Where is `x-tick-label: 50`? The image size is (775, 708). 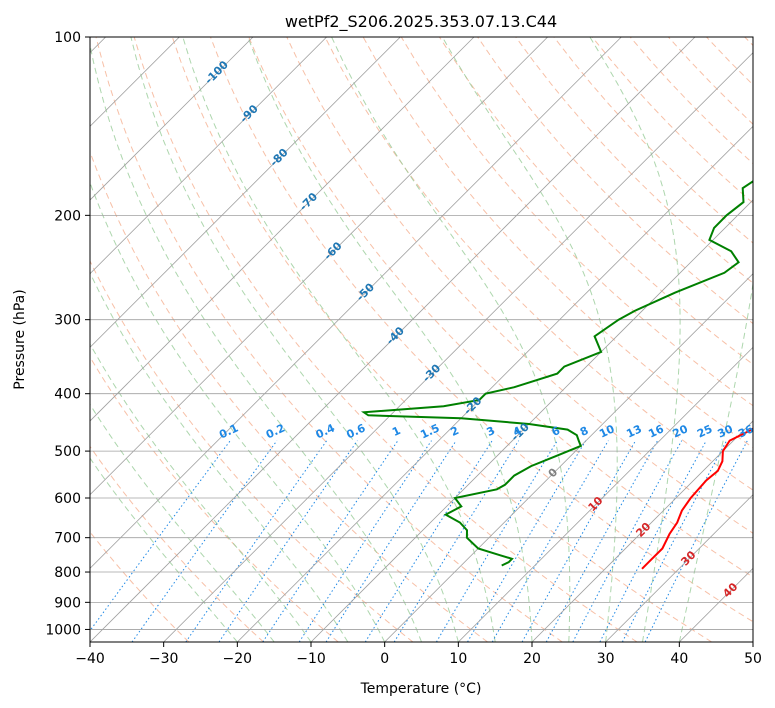
x-tick-label: 50 is located at coordinates (753, 659).